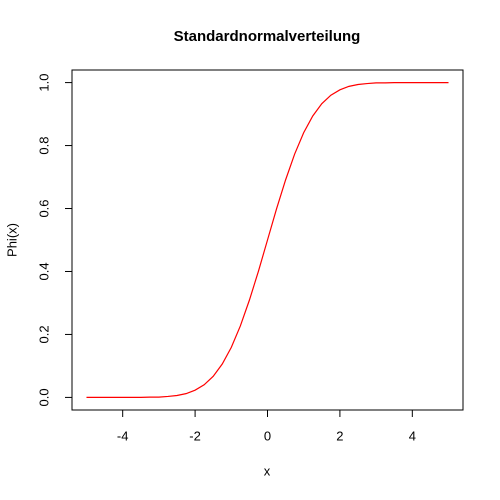 Image resolution: width=500 pixels, height=500 pixels. What do you see at coordinates (43, 83) in the screenshot?
I see `y-tick-label: 1.0` at bounding box center [43, 83].